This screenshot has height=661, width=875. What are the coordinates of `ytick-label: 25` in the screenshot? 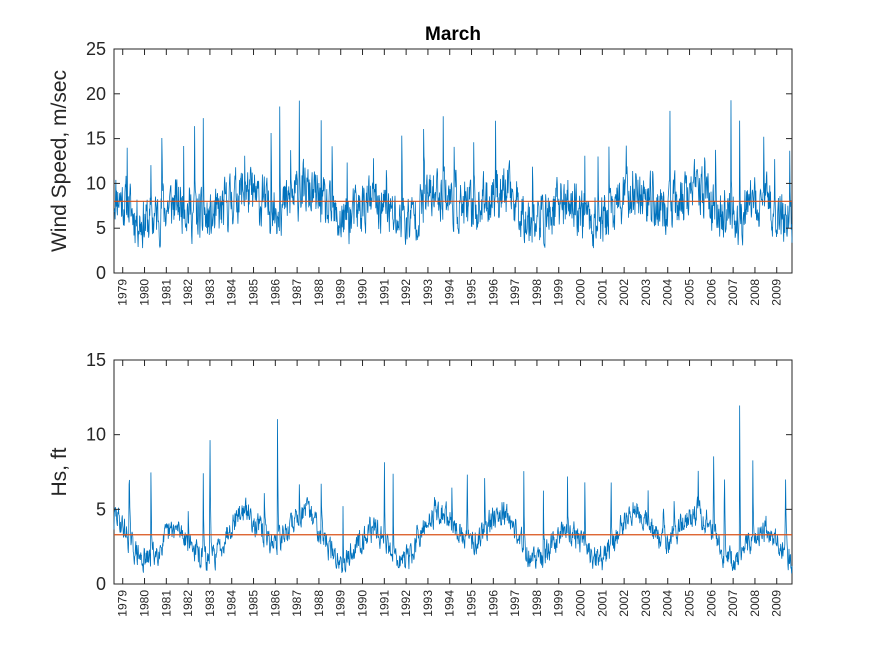 It's located at (96, 49).